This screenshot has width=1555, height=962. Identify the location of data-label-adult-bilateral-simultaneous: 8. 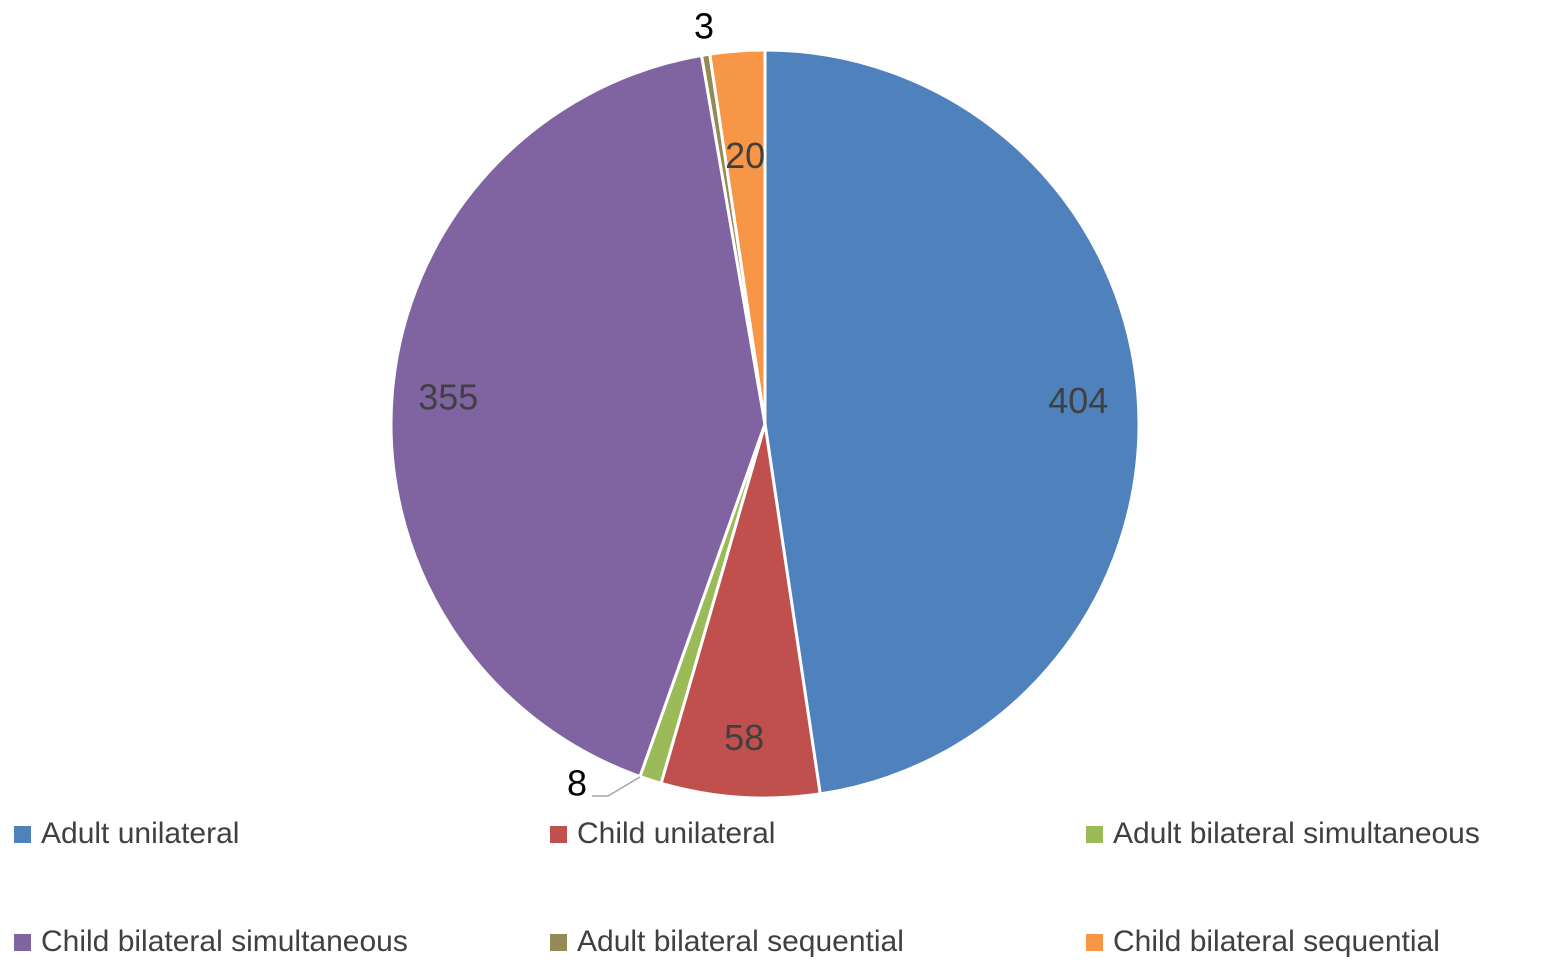
(577, 782).